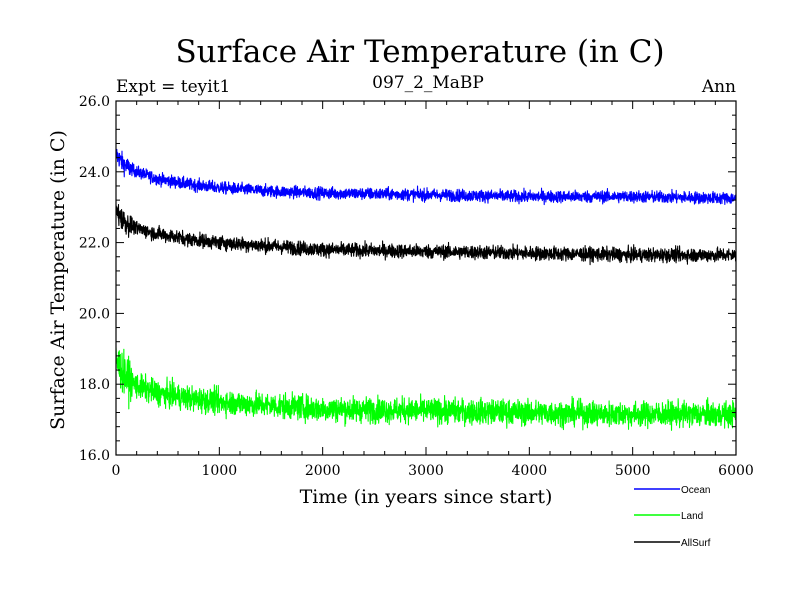 This screenshot has width=800, height=600. Describe the element at coordinates (426, 497) in the screenshot. I see `x-axis-label: Time (in years since start)` at that location.